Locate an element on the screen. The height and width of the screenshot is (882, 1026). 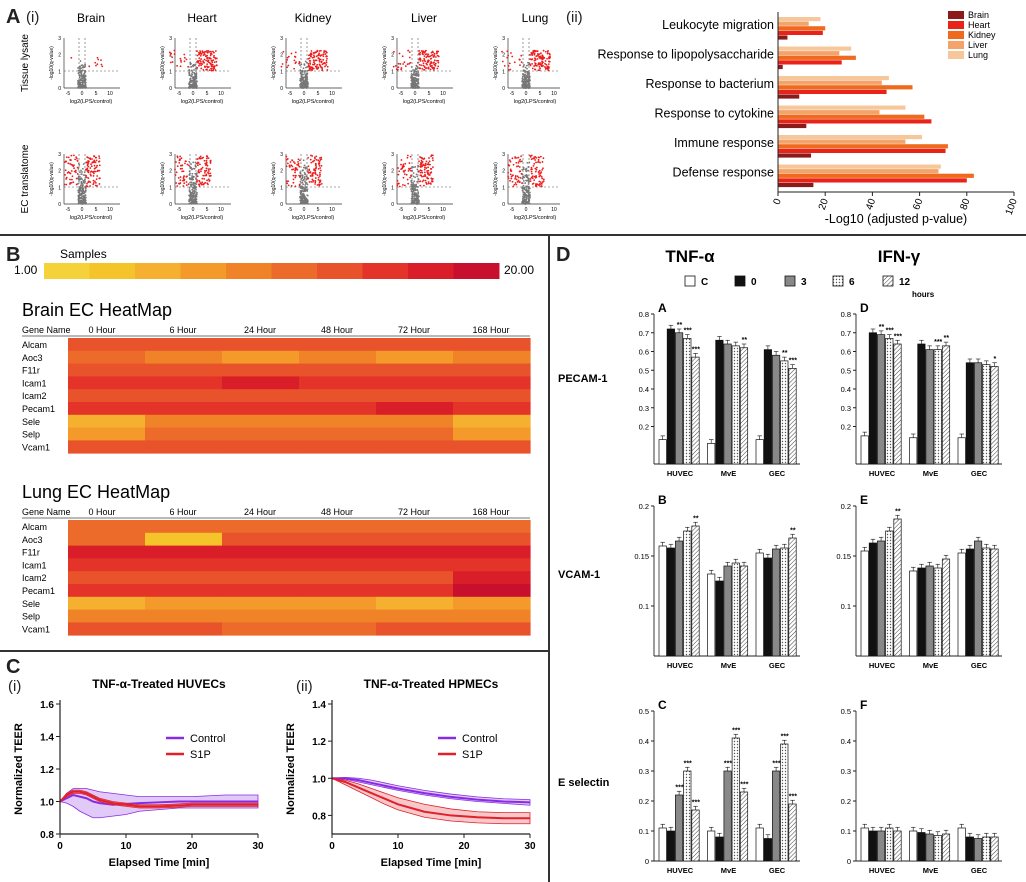
gene-label: Icam2 is located at coordinates (34, 578).